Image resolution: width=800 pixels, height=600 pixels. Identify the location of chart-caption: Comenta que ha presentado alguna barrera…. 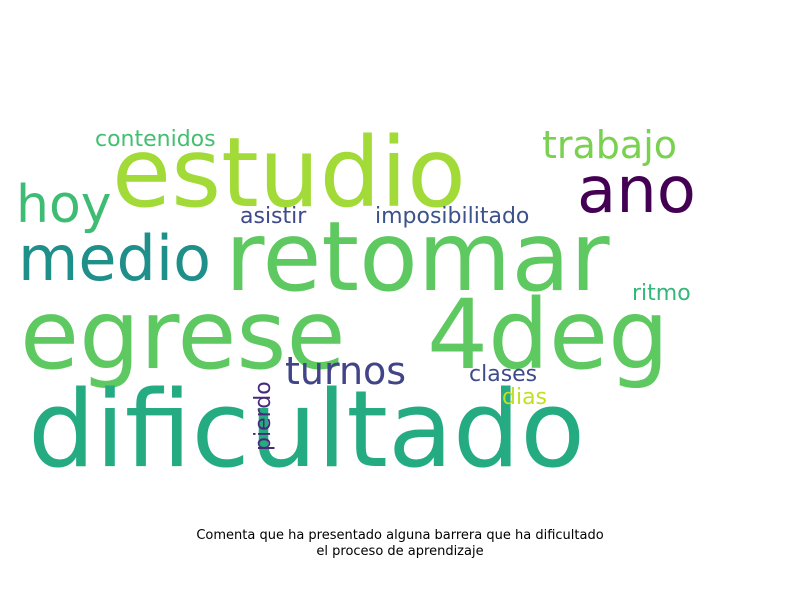
(400, 544).